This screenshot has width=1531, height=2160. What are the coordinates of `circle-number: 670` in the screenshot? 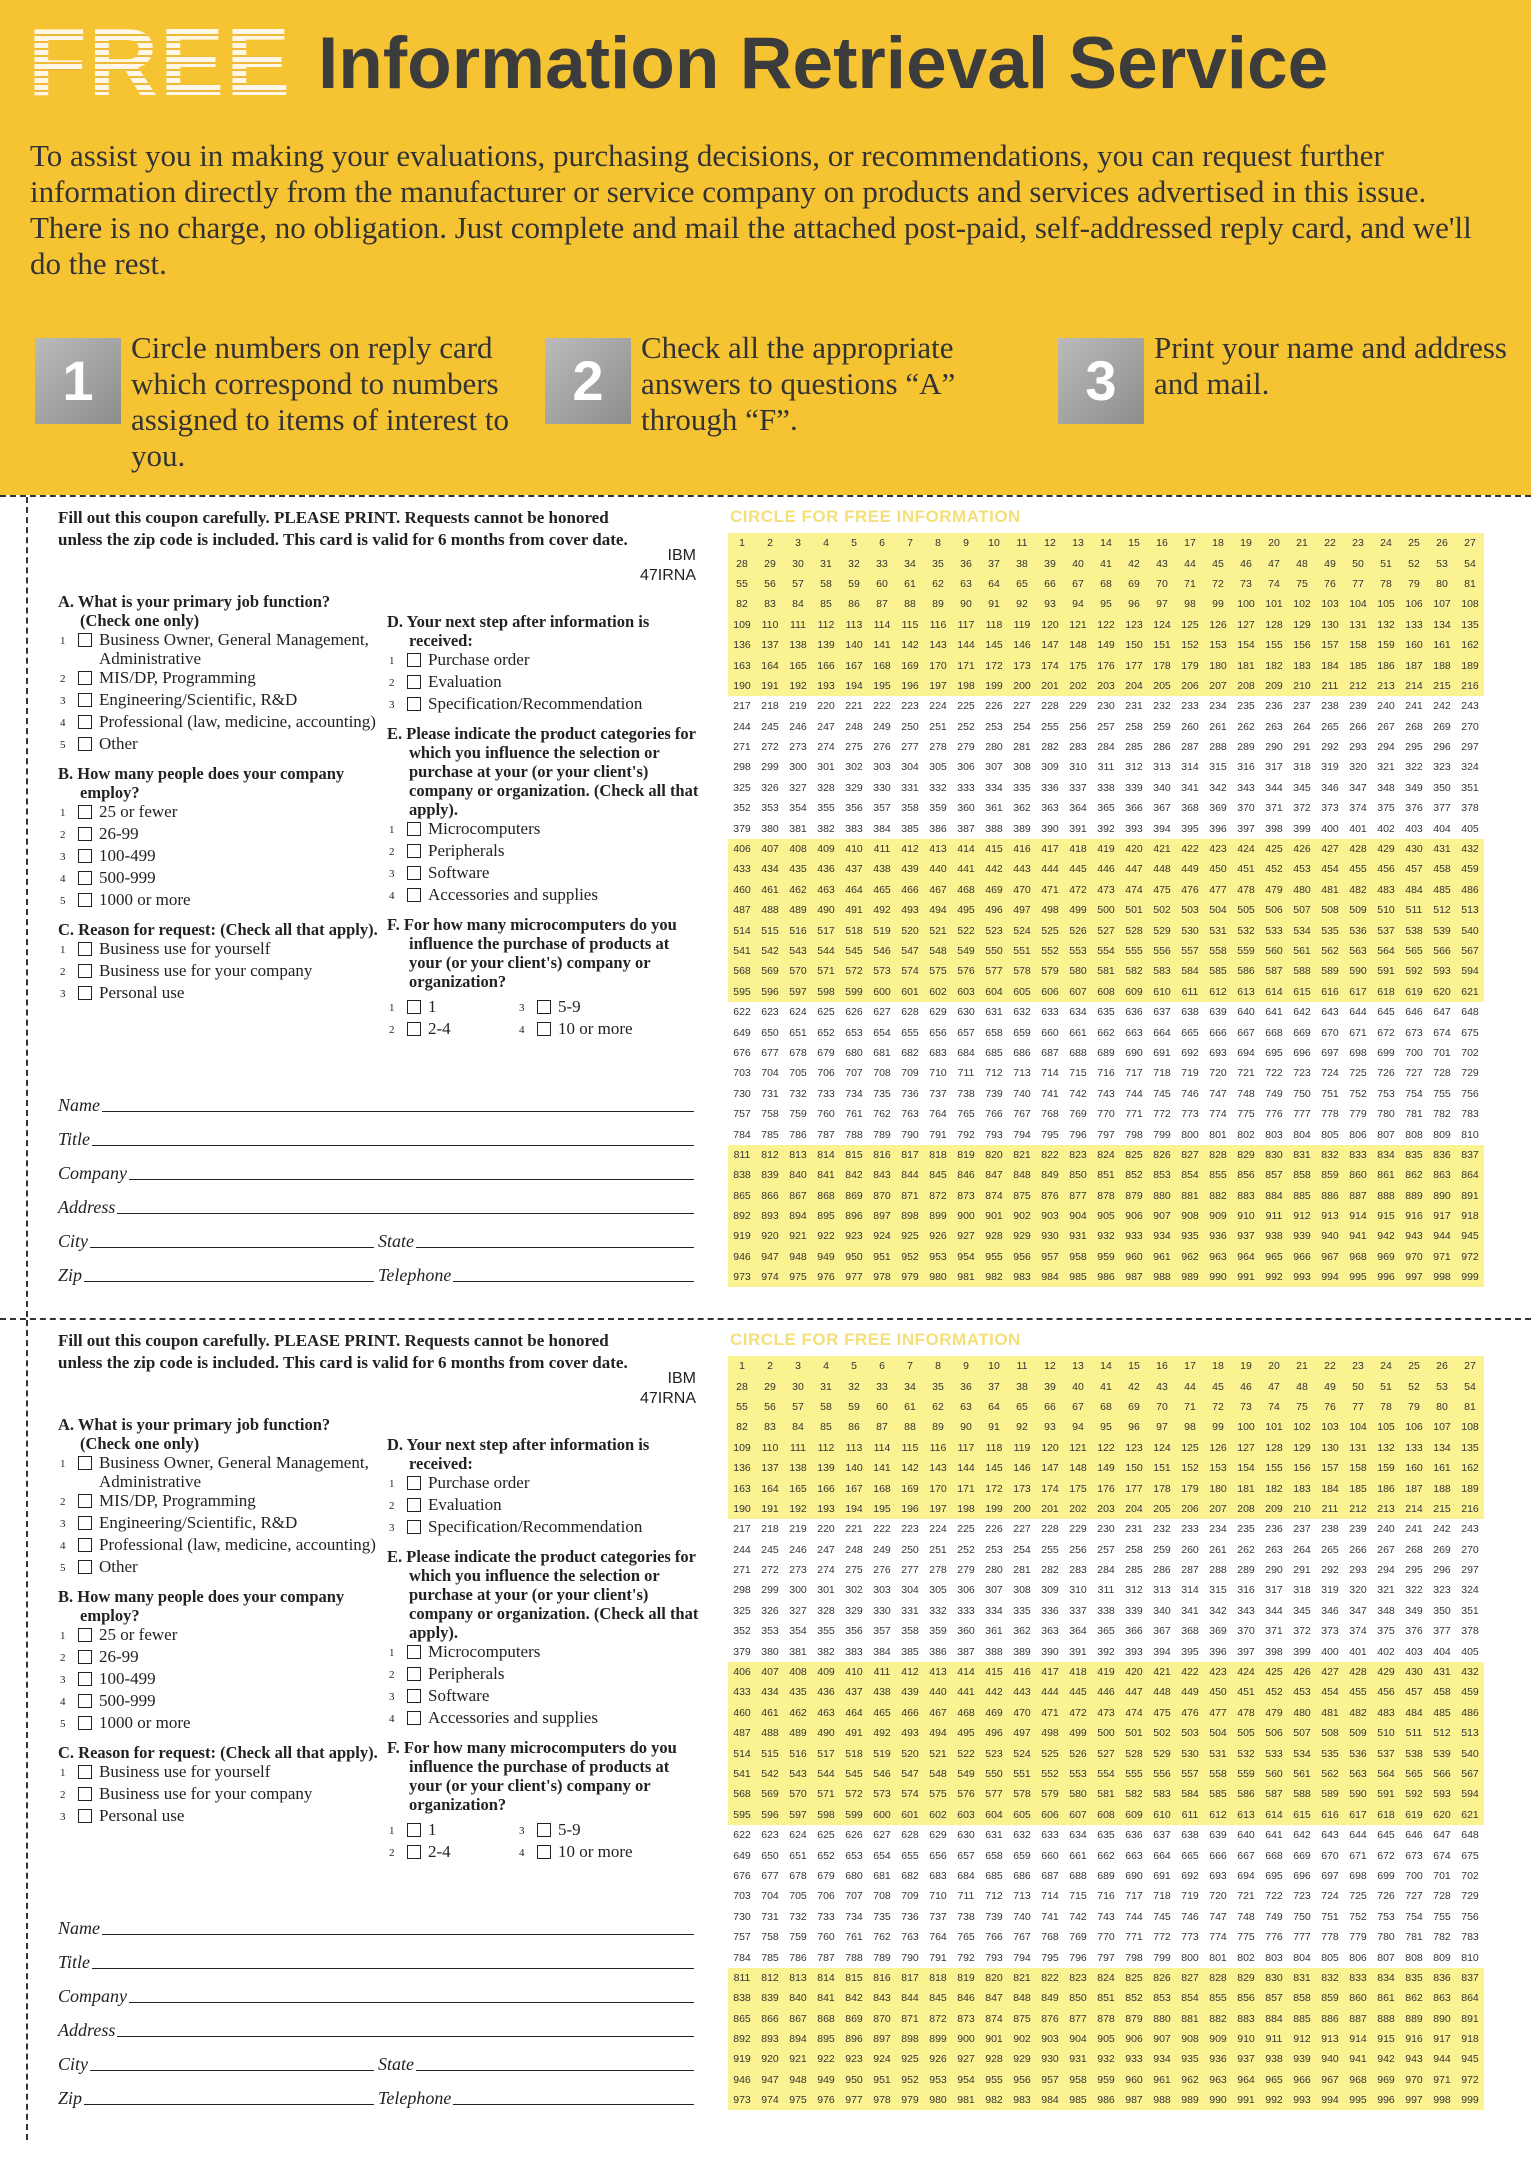 It's located at (1330, 1855).